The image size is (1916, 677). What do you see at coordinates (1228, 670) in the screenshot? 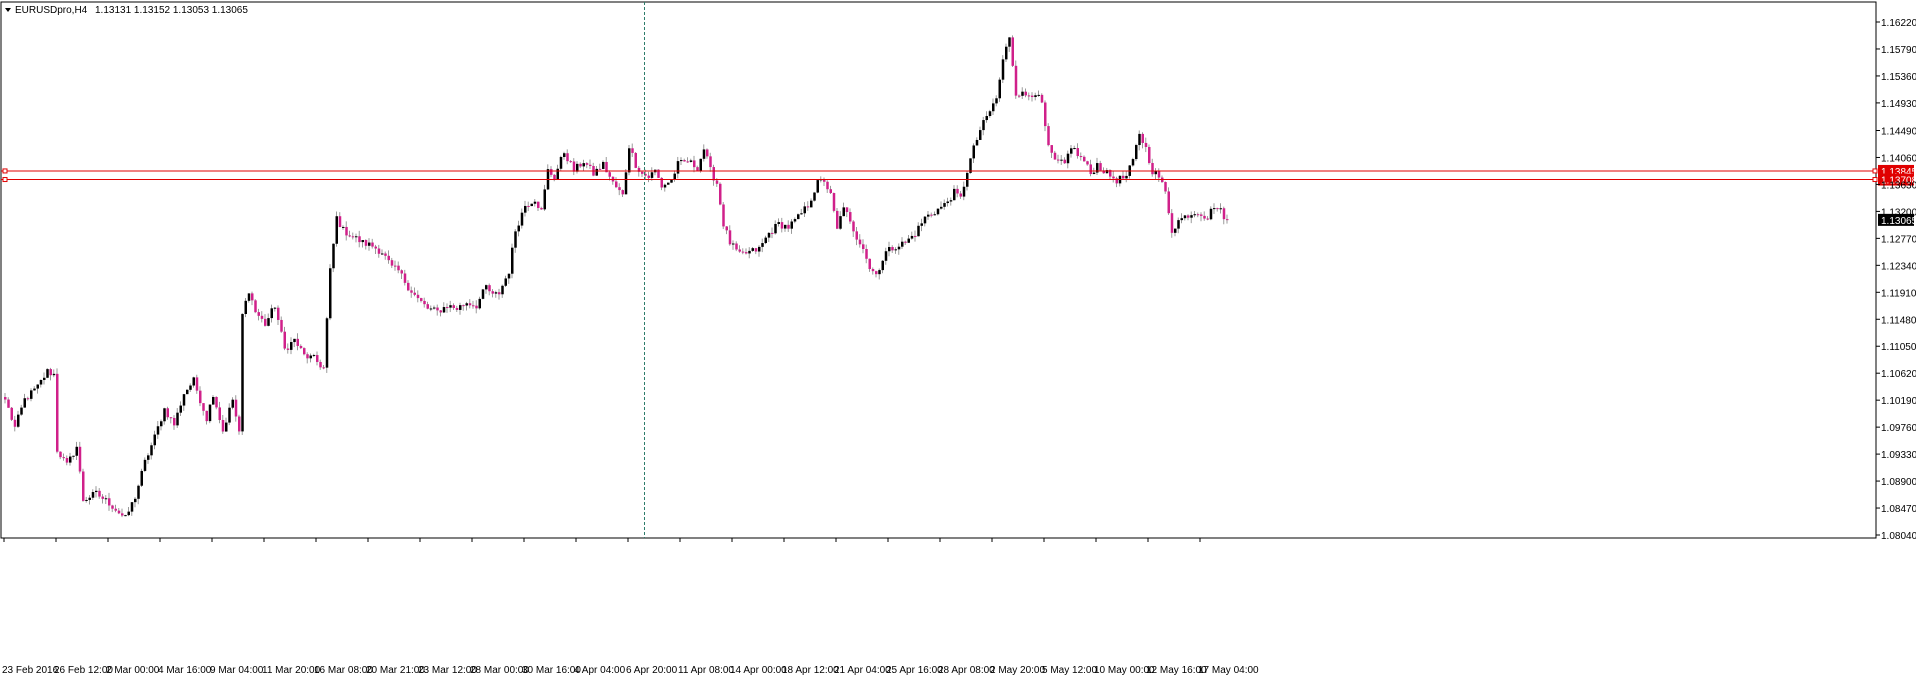
I see `x-tick-label: 17 May 04:00` at bounding box center [1228, 670].